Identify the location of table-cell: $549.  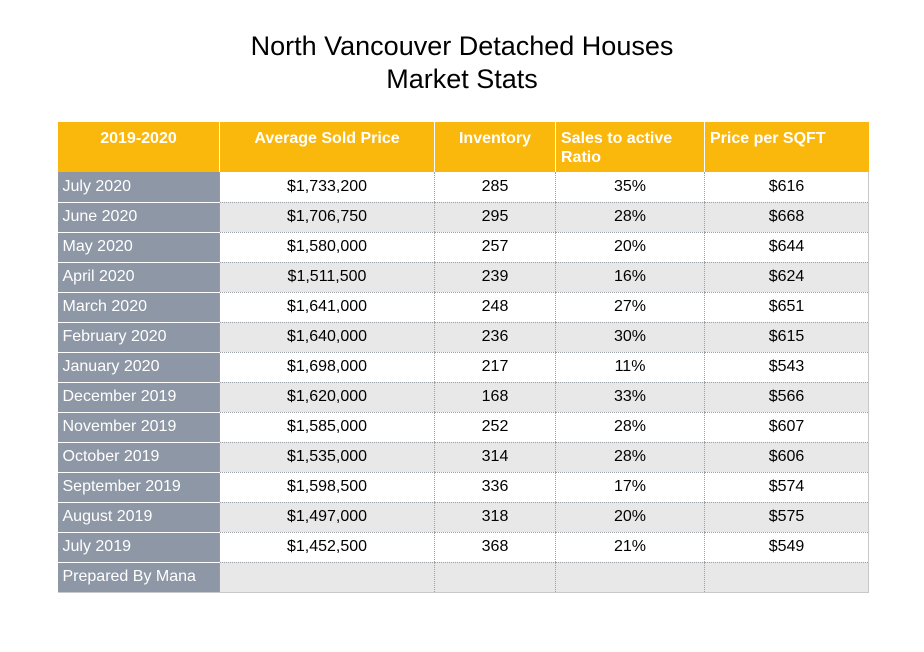
(786, 547).